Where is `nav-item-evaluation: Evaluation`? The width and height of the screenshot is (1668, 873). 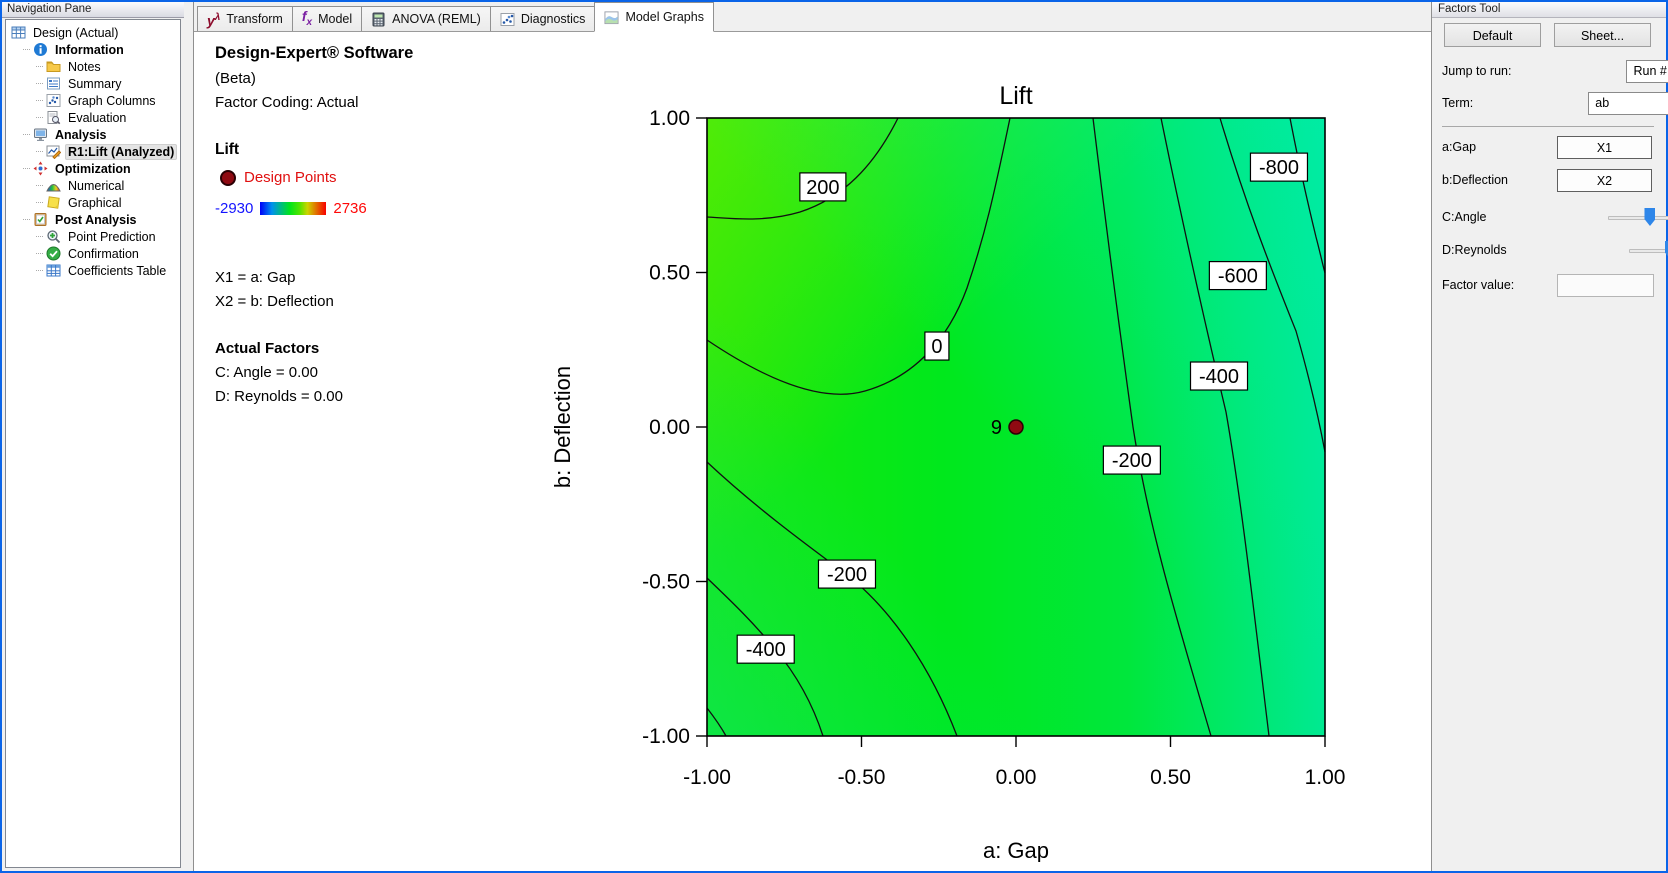
nav-item-evaluation: Evaluation is located at coordinates (93, 117).